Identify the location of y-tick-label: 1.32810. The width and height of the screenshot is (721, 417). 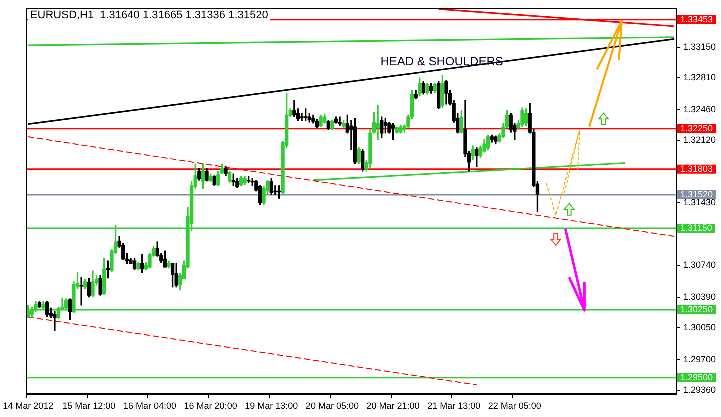
(699, 77).